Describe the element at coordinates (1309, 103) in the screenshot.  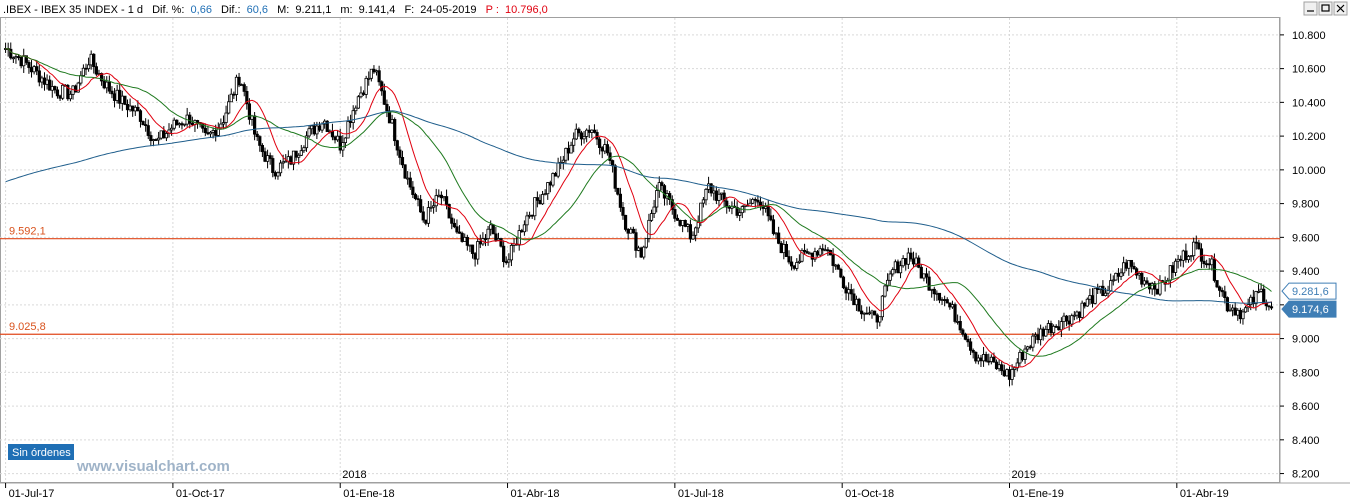
I see `y-tick-label: 10.400` at that location.